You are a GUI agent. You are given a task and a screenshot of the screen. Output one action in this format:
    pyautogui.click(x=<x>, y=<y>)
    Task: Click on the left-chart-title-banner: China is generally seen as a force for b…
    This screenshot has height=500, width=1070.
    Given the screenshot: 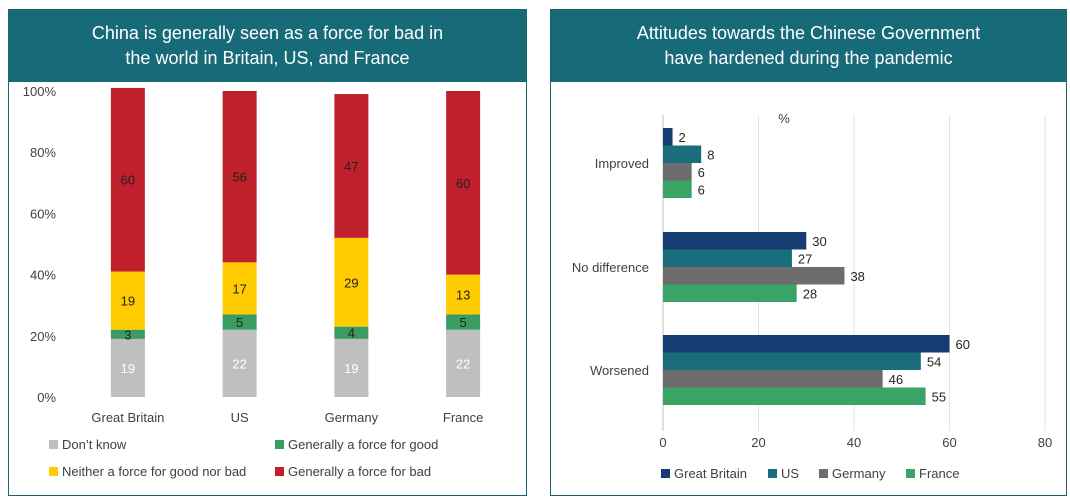 What is the action you would take?
    pyautogui.click(x=267, y=46)
    